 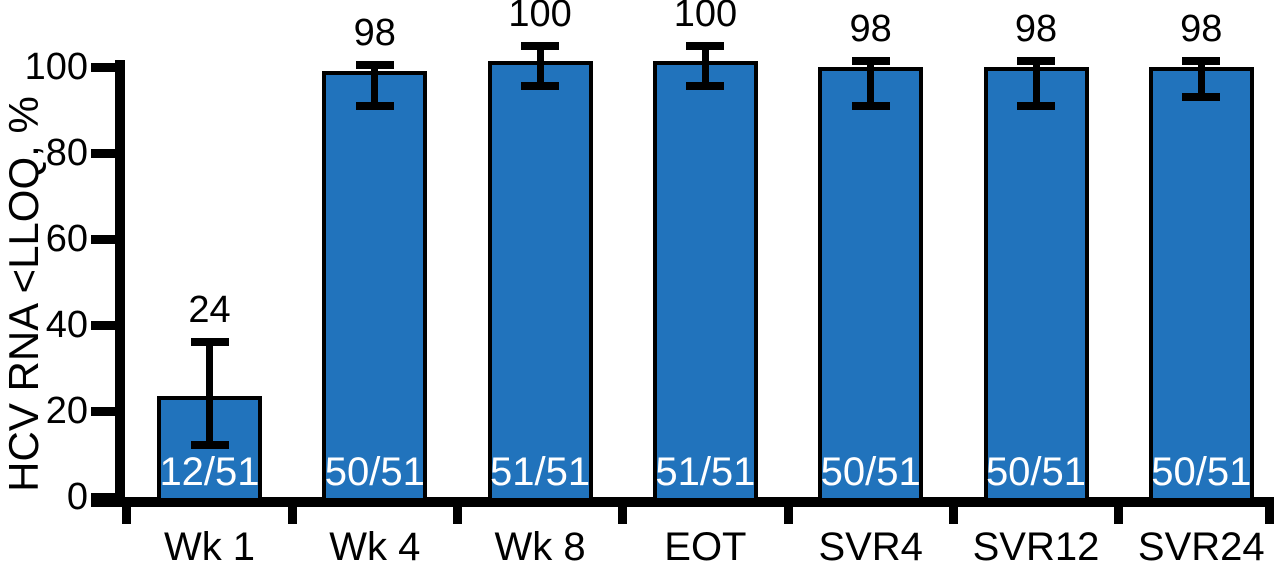 What do you see at coordinates (1201, 547) in the screenshot?
I see `x-category-label: SVR24` at bounding box center [1201, 547].